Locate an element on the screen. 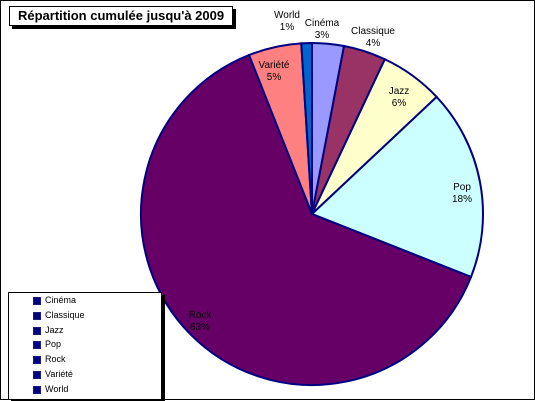 The width and height of the screenshot is (535, 401). slice-label-name-jazz: Jazz is located at coordinates (399, 91).